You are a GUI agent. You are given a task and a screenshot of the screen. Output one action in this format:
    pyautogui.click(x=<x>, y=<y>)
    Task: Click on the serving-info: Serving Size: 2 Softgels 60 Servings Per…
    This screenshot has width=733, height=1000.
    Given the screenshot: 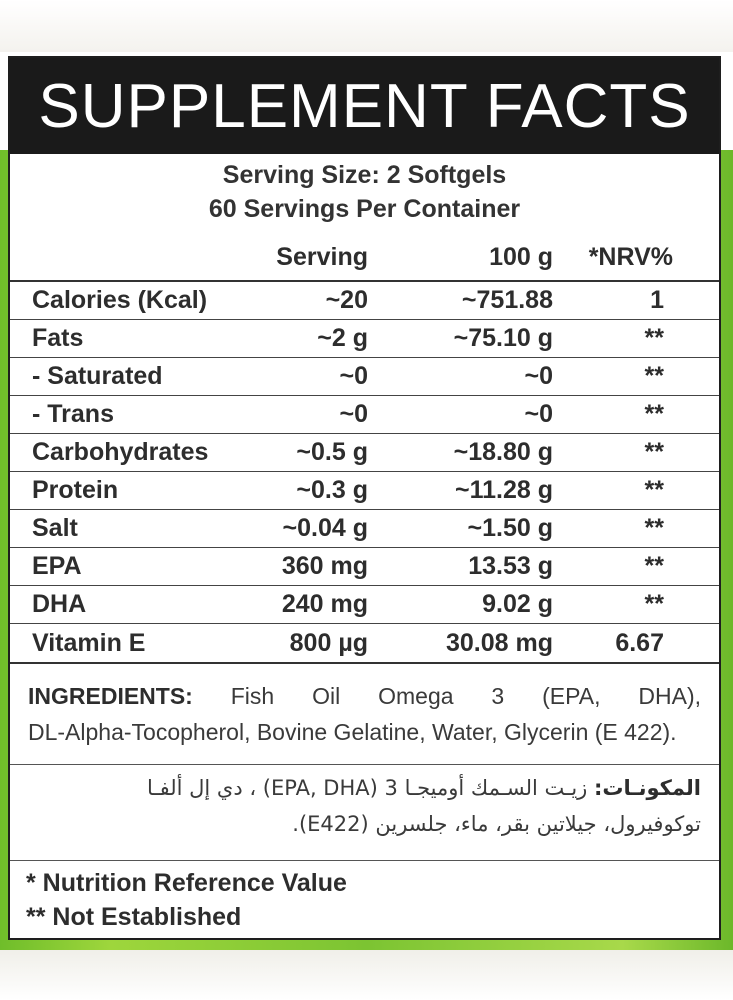 What is the action you would take?
    pyautogui.click(x=364, y=192)
    